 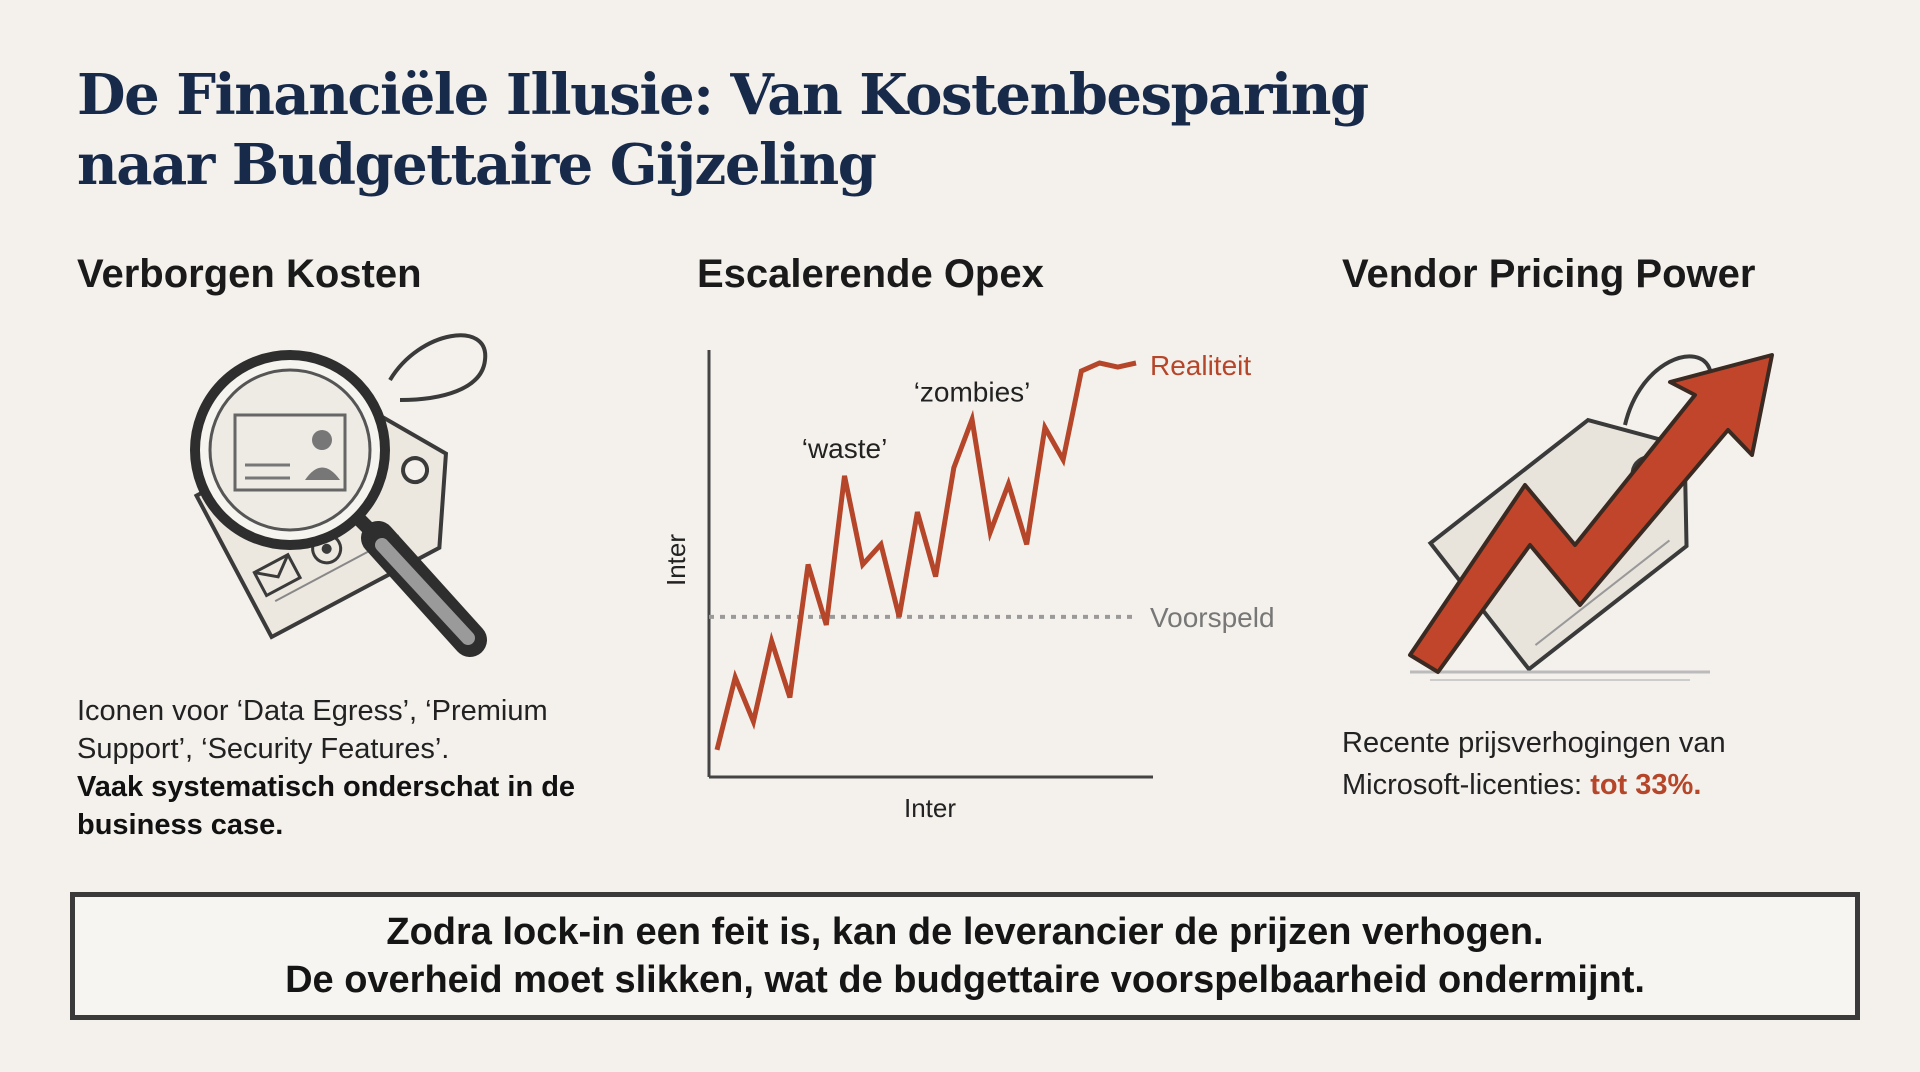 What do you see at coordinates (1697, 785) in the screenshot?
I see `vendor-suffix: .` at bounding box center [1697, 785].